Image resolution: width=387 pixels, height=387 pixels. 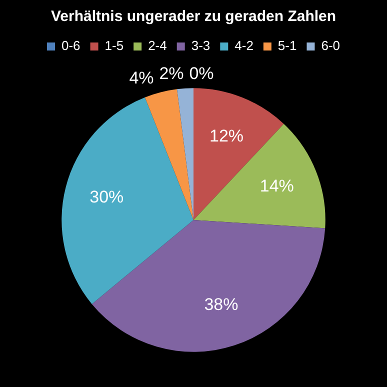 I want to click on legend-label: 6-0, so click(x=330, y=46).